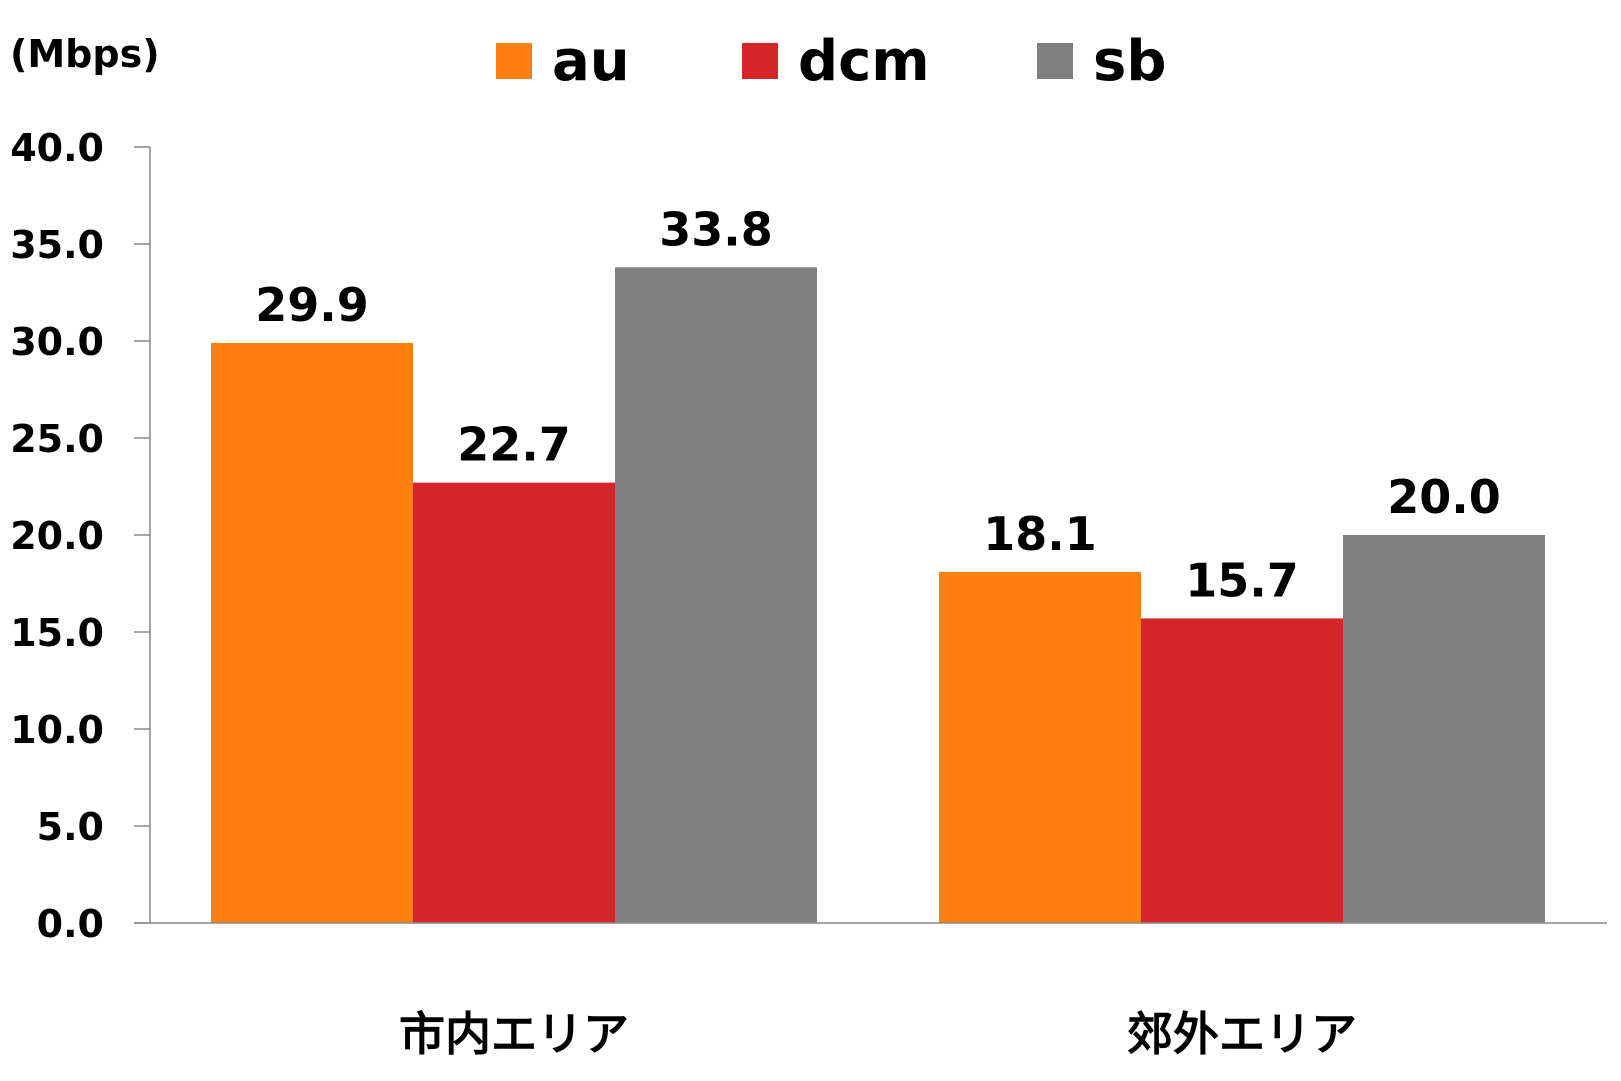  I want to click on data-label-au-1: 18.1, so click(1040, 534).